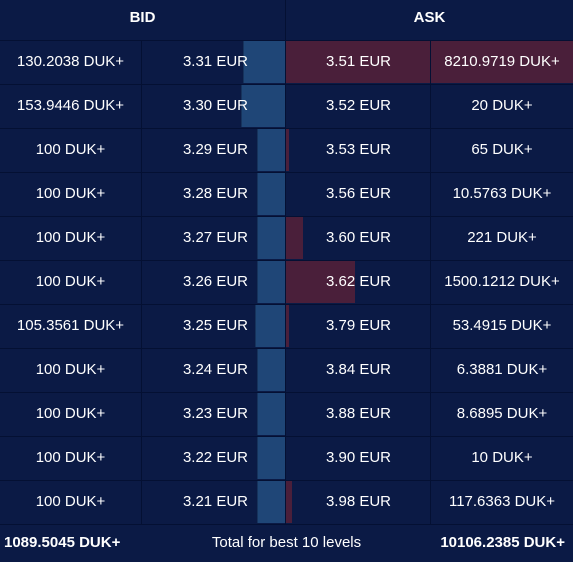  I want to click on ask-quantity: 10 DUK+, so click(502, 457).